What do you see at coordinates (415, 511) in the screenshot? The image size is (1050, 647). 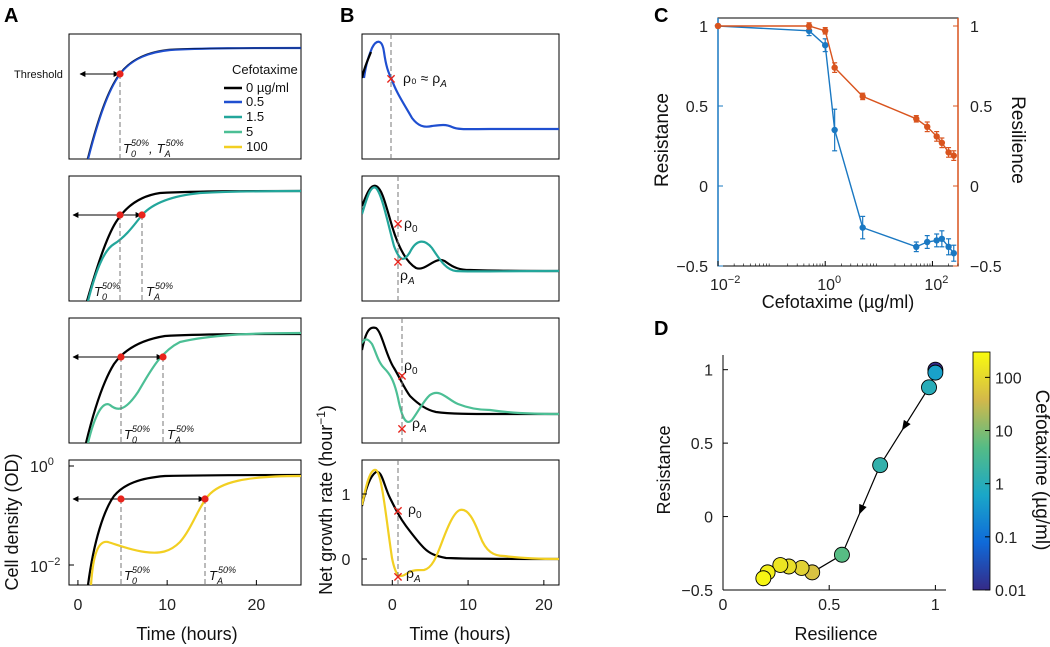 I see `rho0-label-b4: ρ0` at bounding box center [415, 511].